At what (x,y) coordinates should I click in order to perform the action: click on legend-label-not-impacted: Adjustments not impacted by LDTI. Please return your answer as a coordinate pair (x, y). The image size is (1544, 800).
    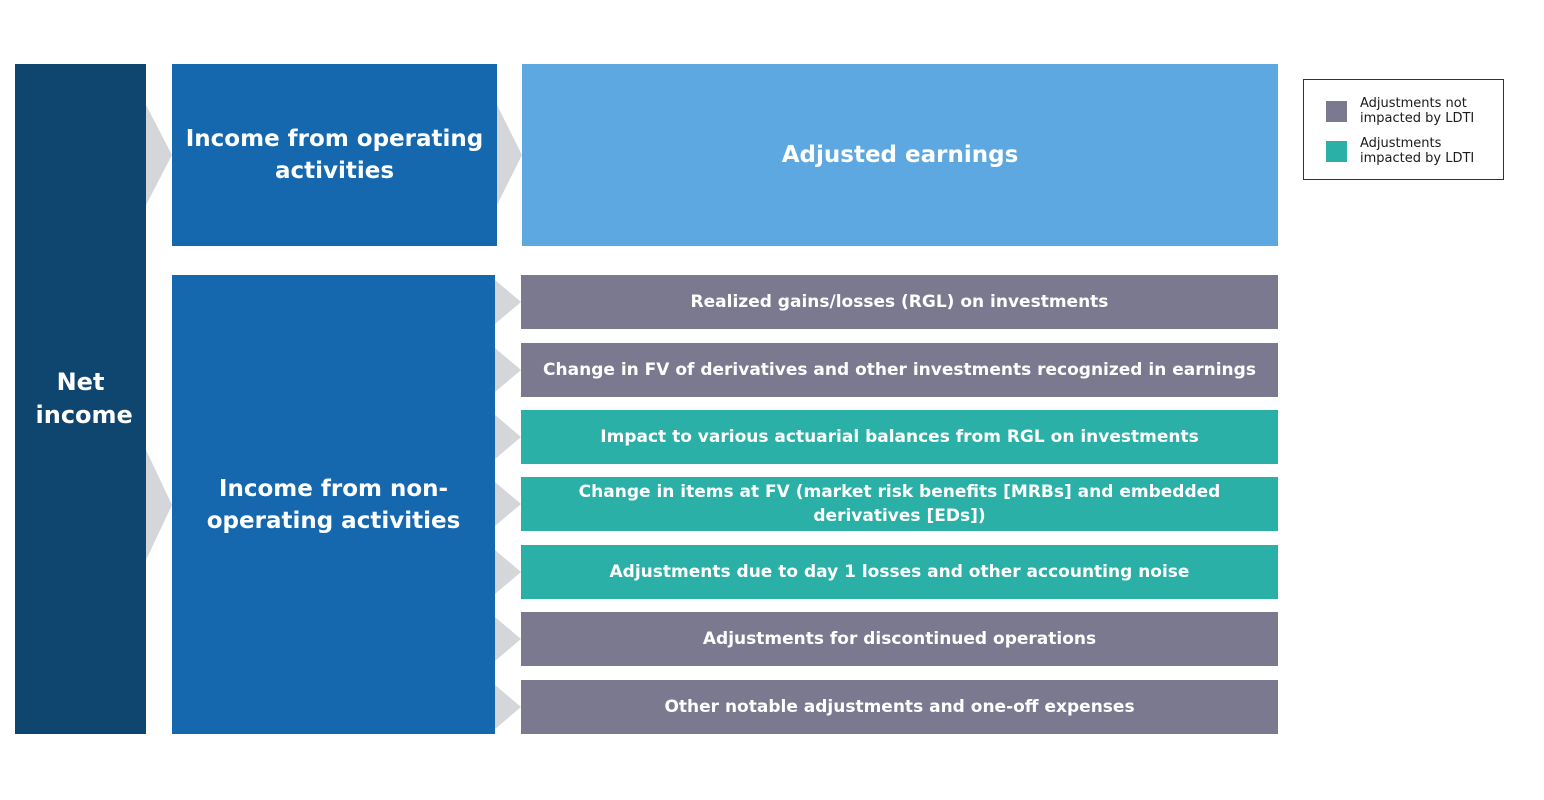
    Looking at the image, I should click on (1417, 111).